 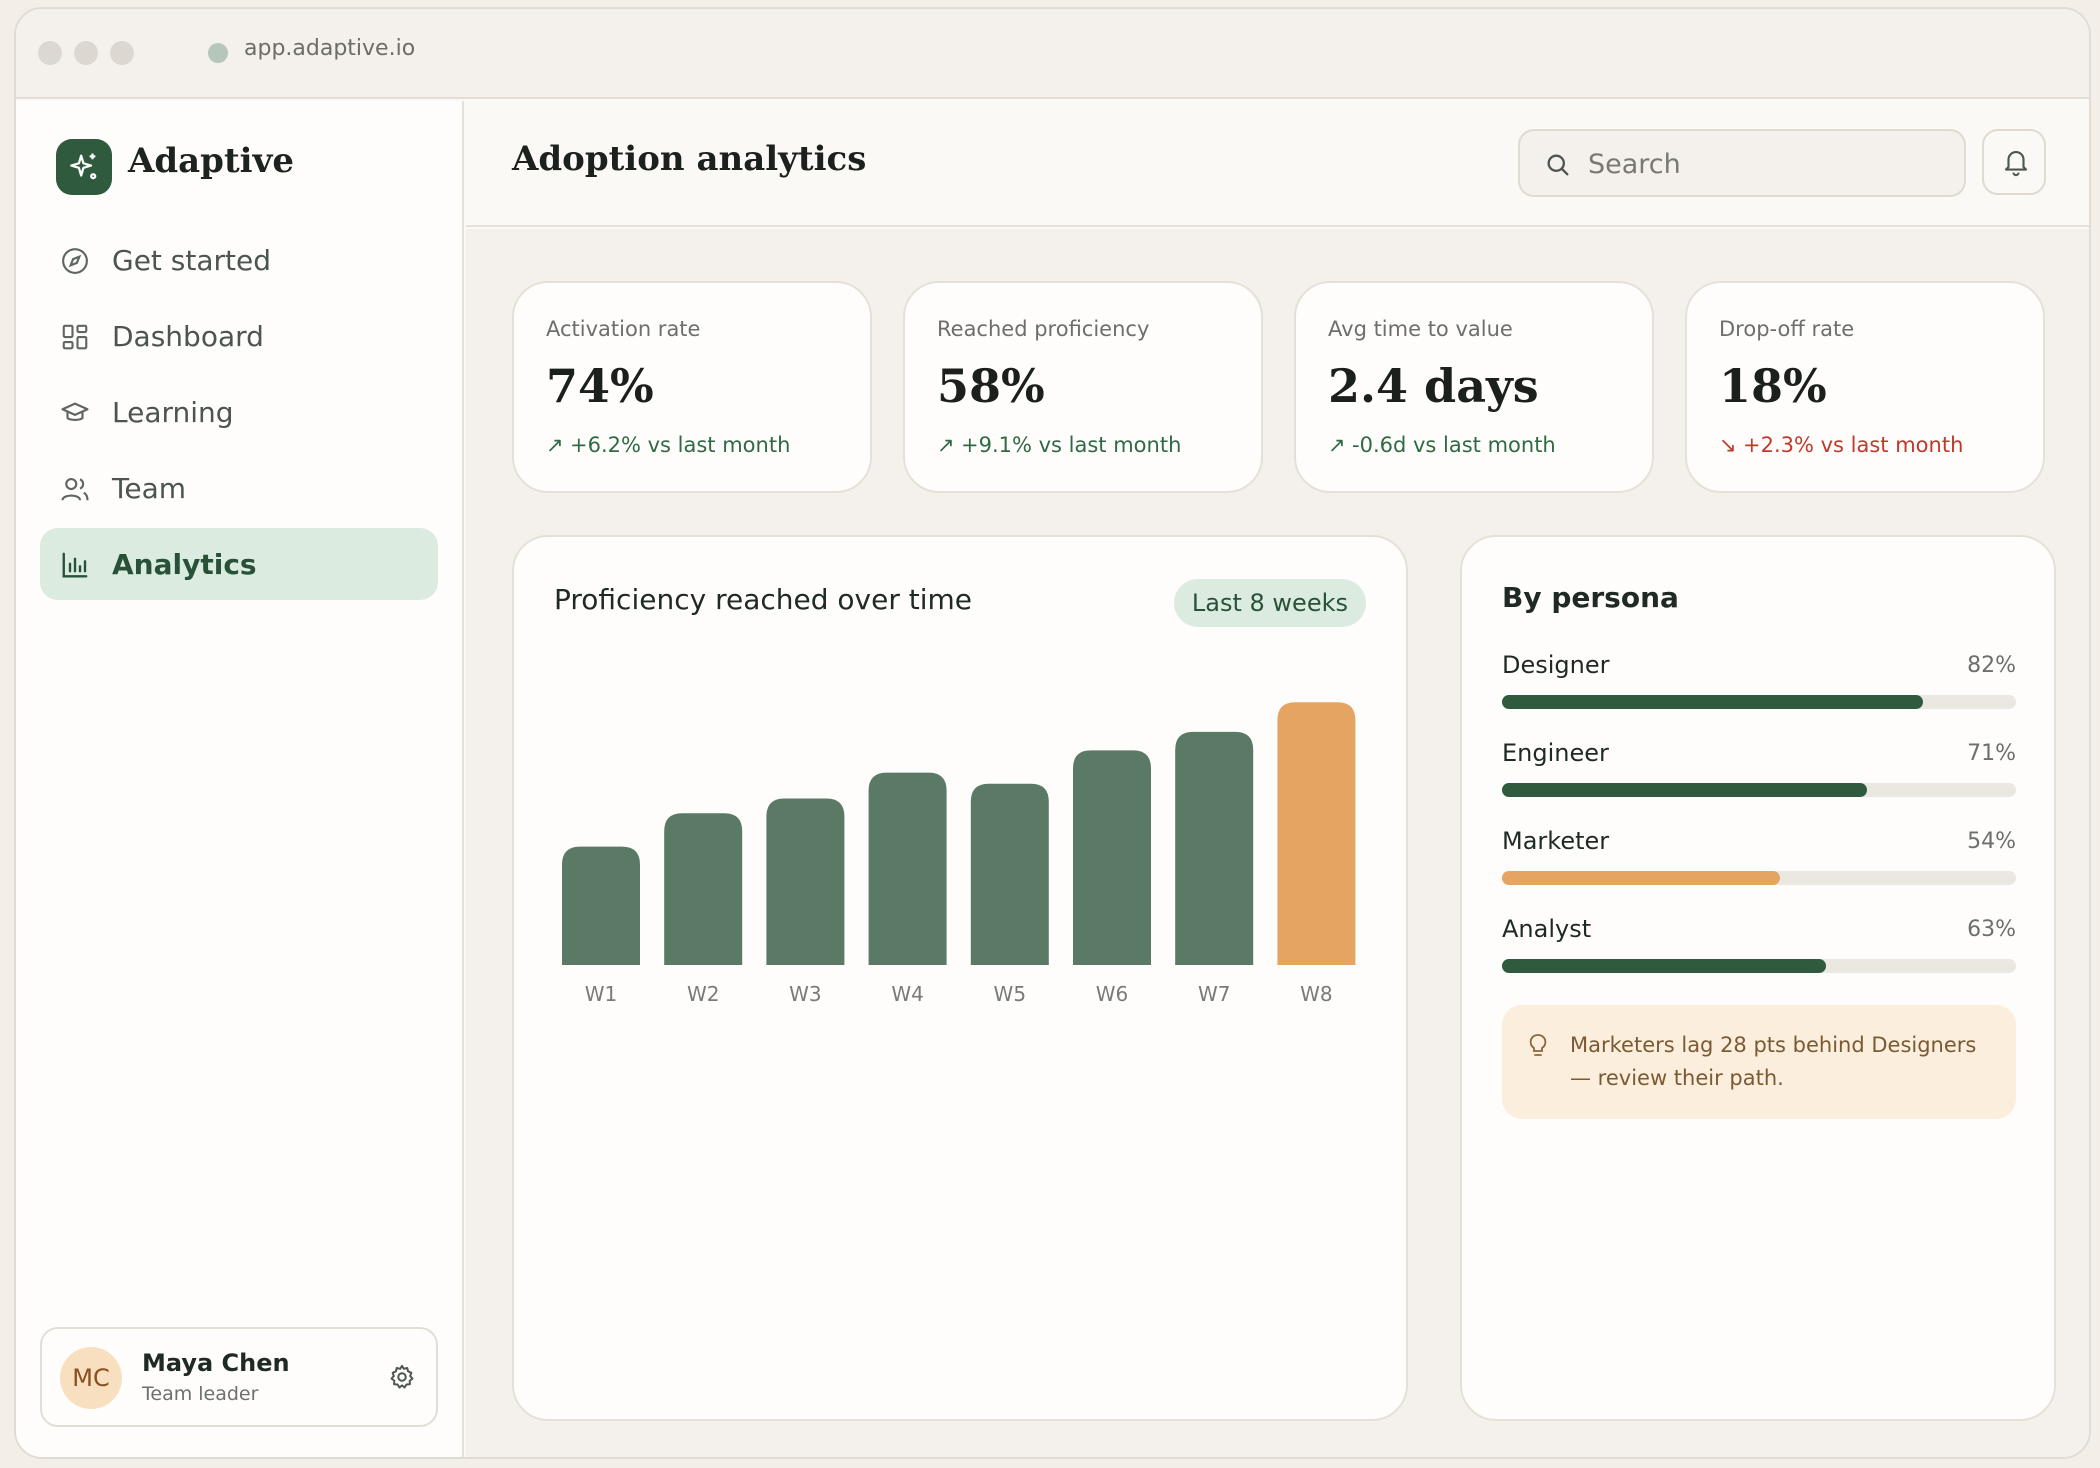 I want to click on kpi-label: Reached proficiency, so click(x=1043, y=329).